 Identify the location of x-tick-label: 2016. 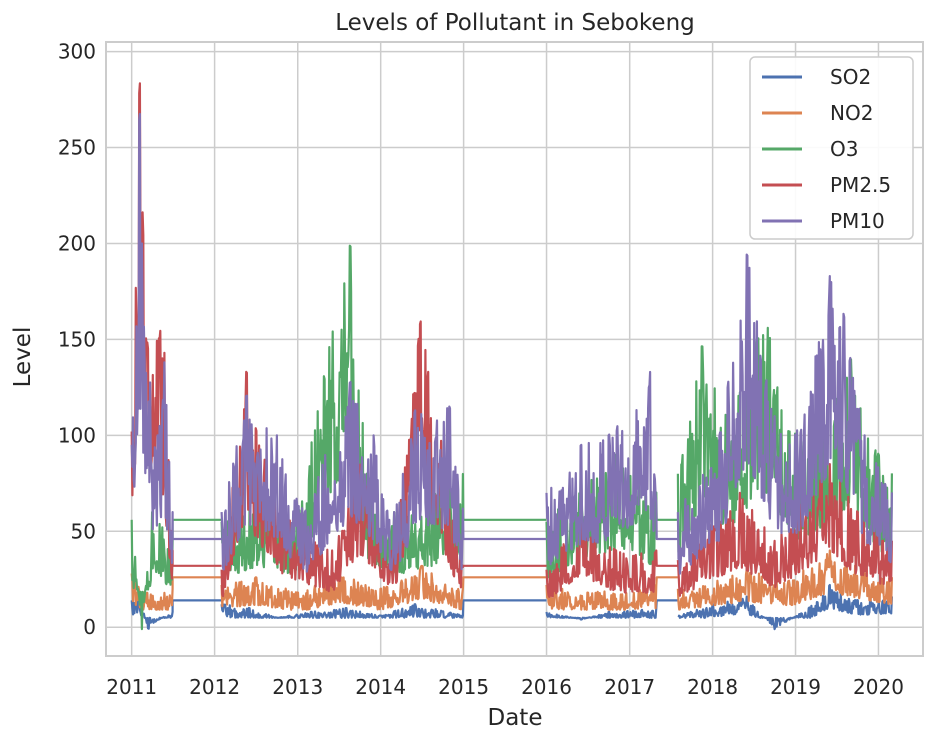
(546, 687).